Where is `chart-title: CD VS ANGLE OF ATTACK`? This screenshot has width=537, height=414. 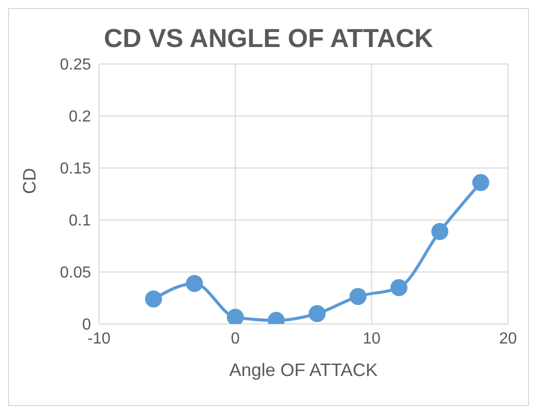
chart-title: CD VS ANGLE OF ATTACK is located at coordinates (268, 38).